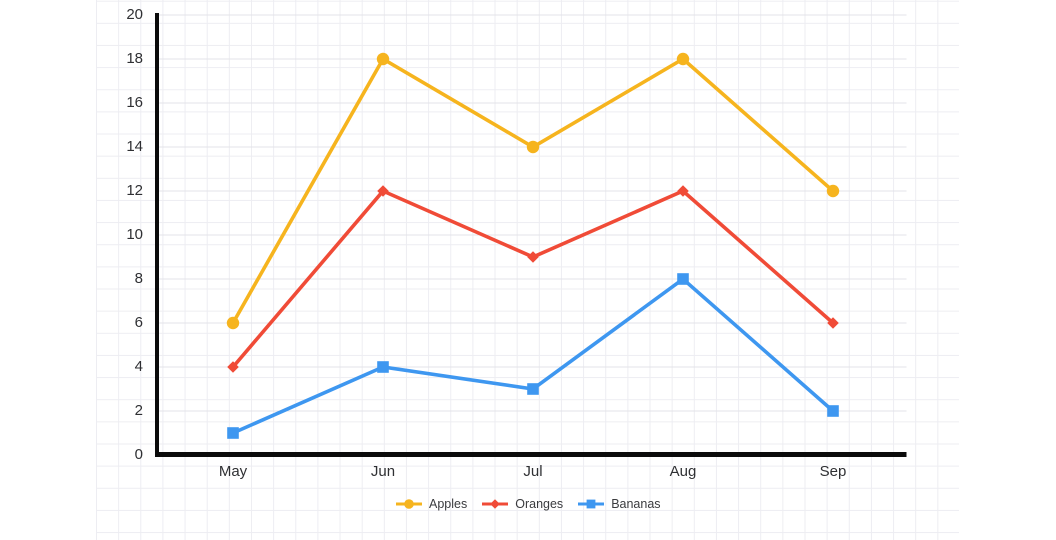  What do you see at coordinates (233, 471) in the screenshot?
I see `x-tick-label: May` at bounding box center [233, 471].